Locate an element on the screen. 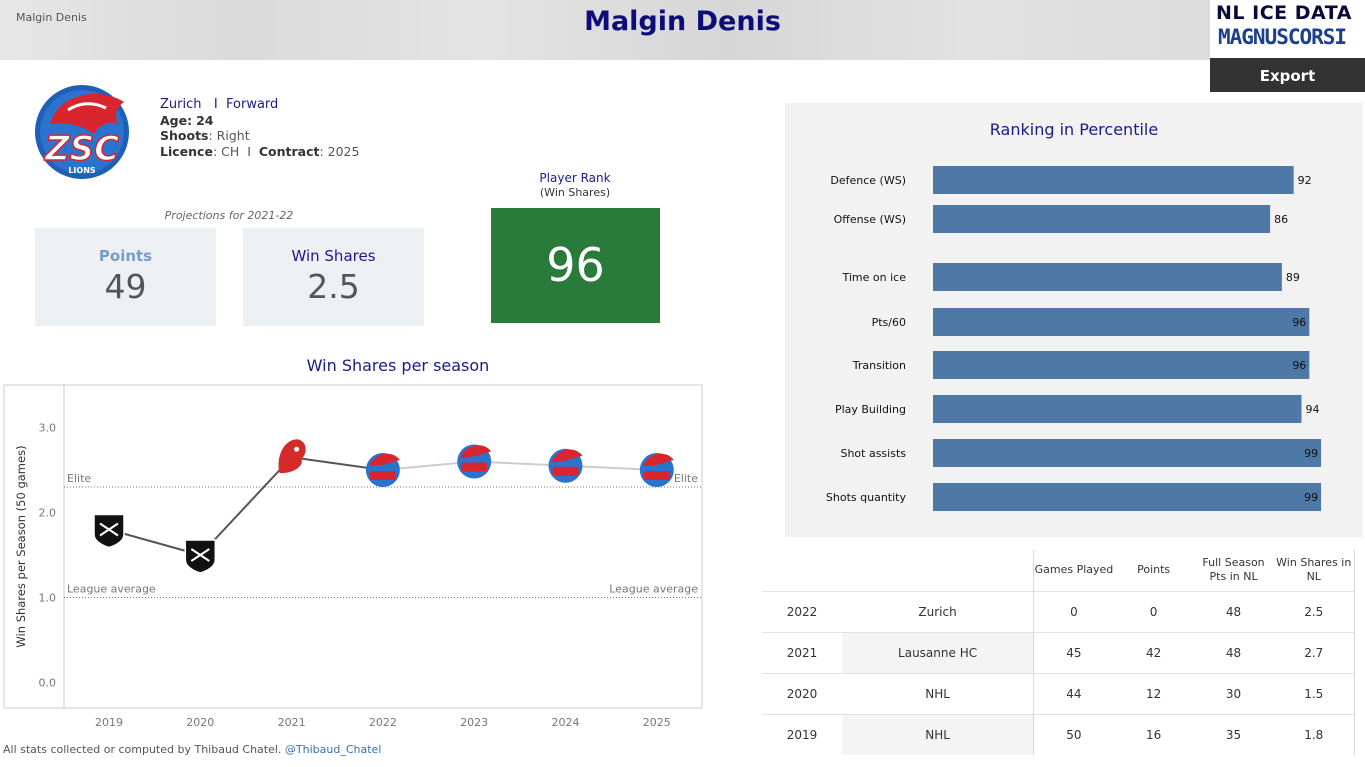 The width and height of the screenshot is (1365, 767). y-tick-label: 1.0 is located at coordinates (48, 598).